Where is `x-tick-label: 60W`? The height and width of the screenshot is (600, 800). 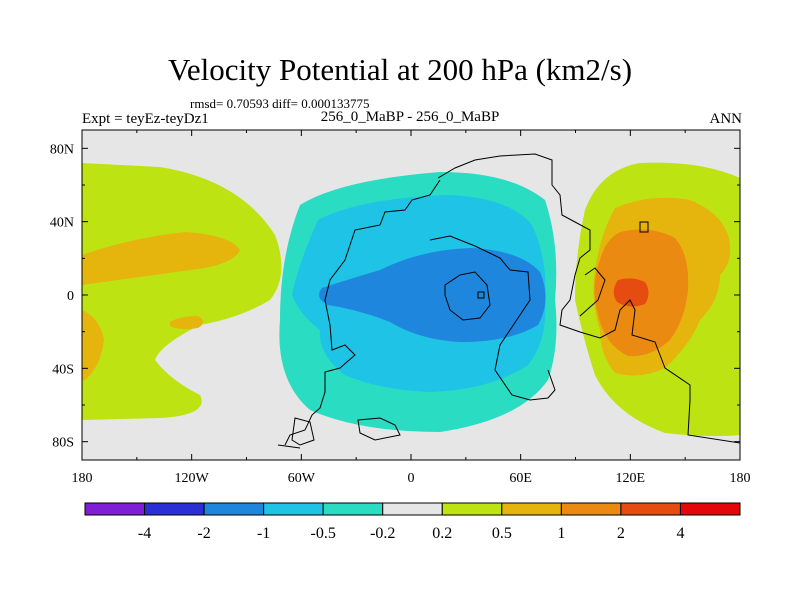 x-tick-label: 60W is located at coordinates (302, 478).